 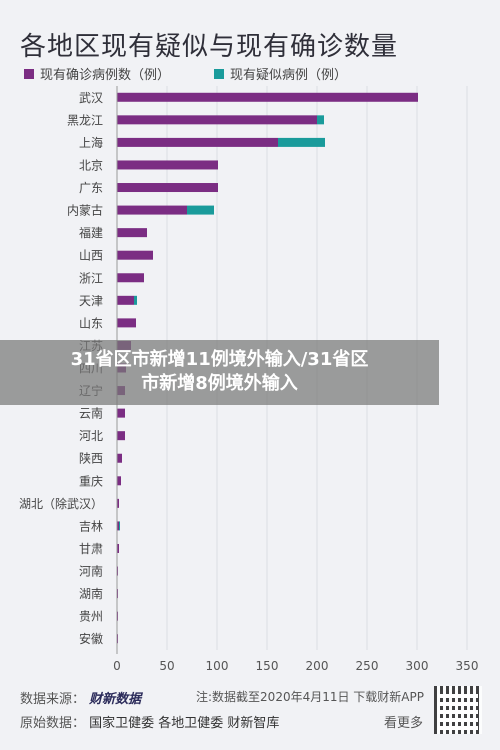 I want to click on category-label: 云南, so click(x=91, y=413).